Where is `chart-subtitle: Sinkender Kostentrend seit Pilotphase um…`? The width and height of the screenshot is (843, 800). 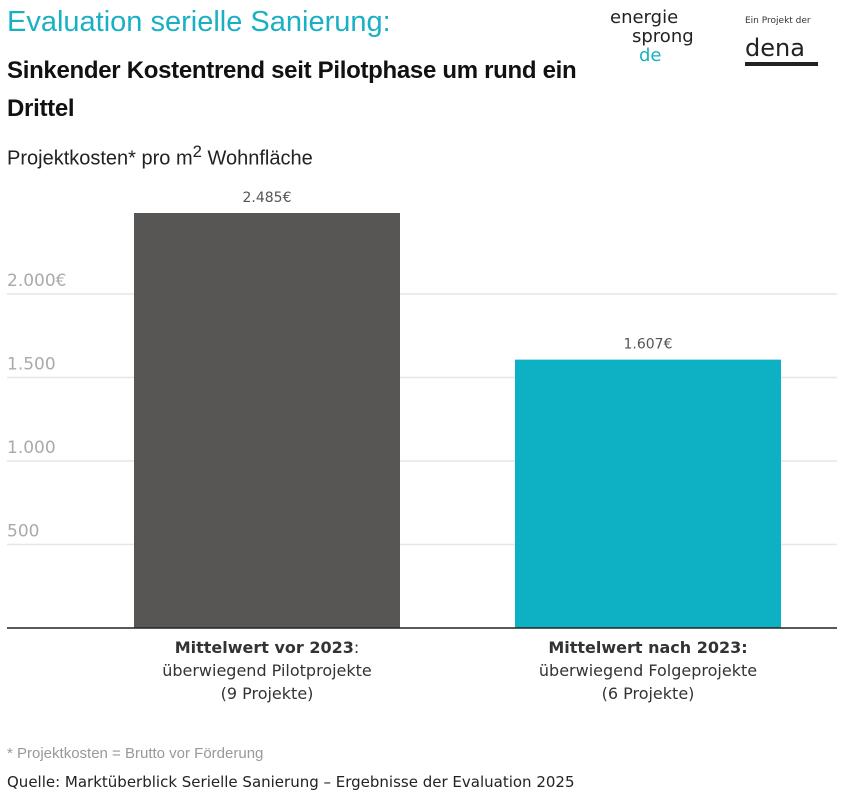 chart-subtitle: Sinkender Kostentrend seit Pilotphase um… is located at coordinates (292, 89).